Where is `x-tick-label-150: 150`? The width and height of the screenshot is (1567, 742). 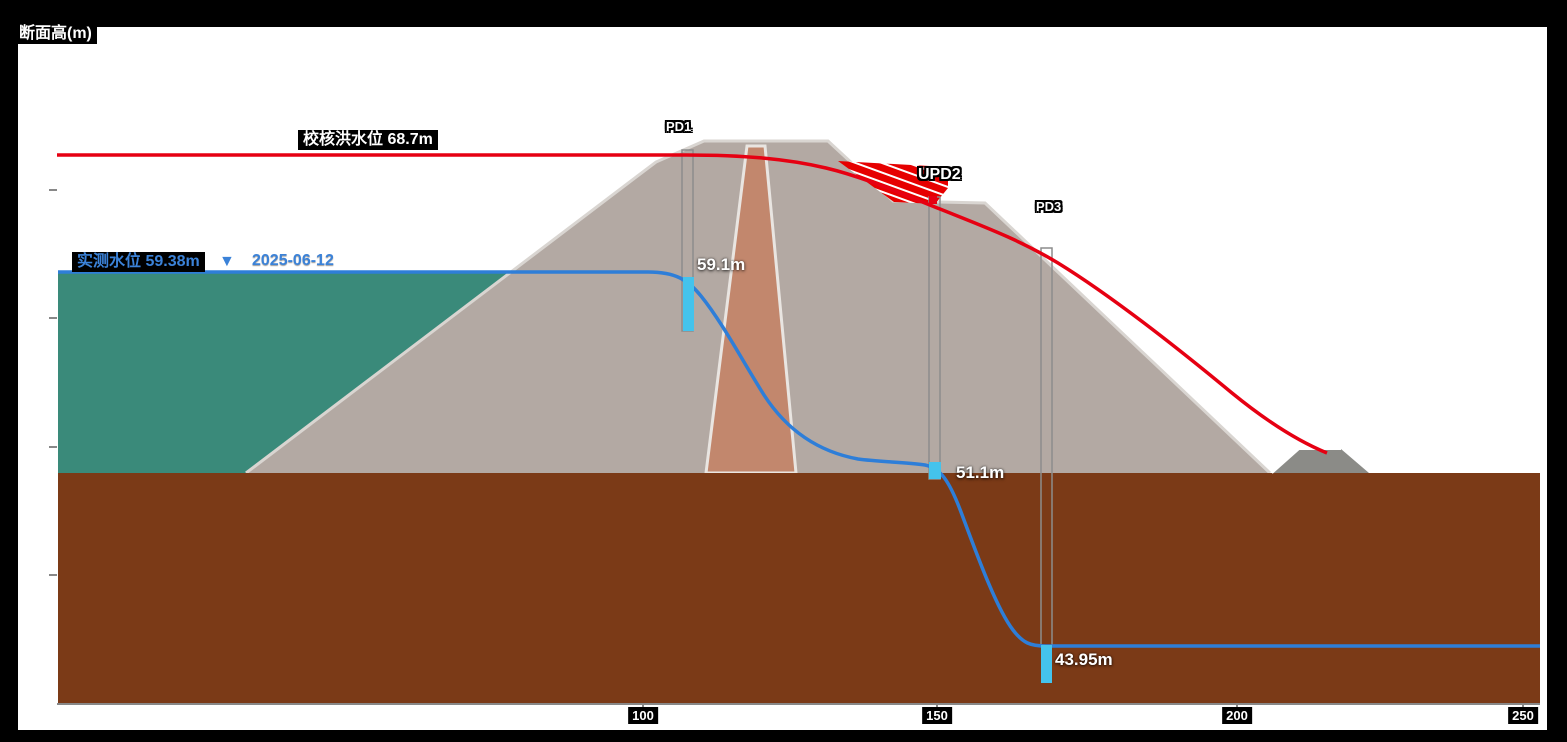
x-tick-label-150: 150 is located at coordinates (937, 715).